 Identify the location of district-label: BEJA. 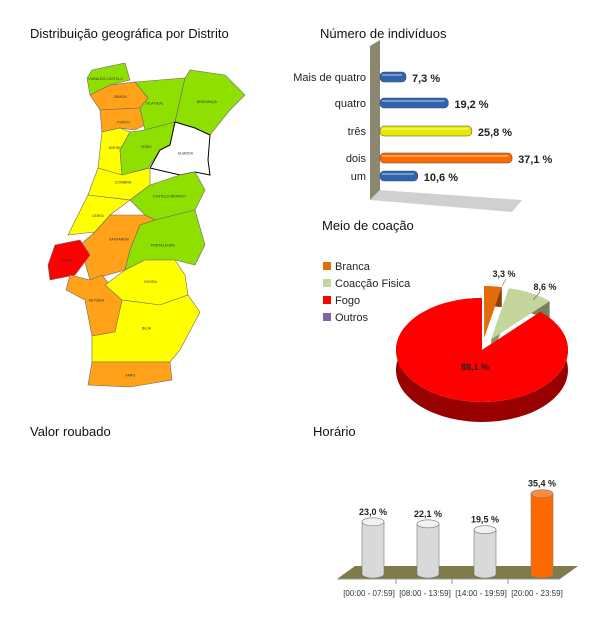
(147, 329).